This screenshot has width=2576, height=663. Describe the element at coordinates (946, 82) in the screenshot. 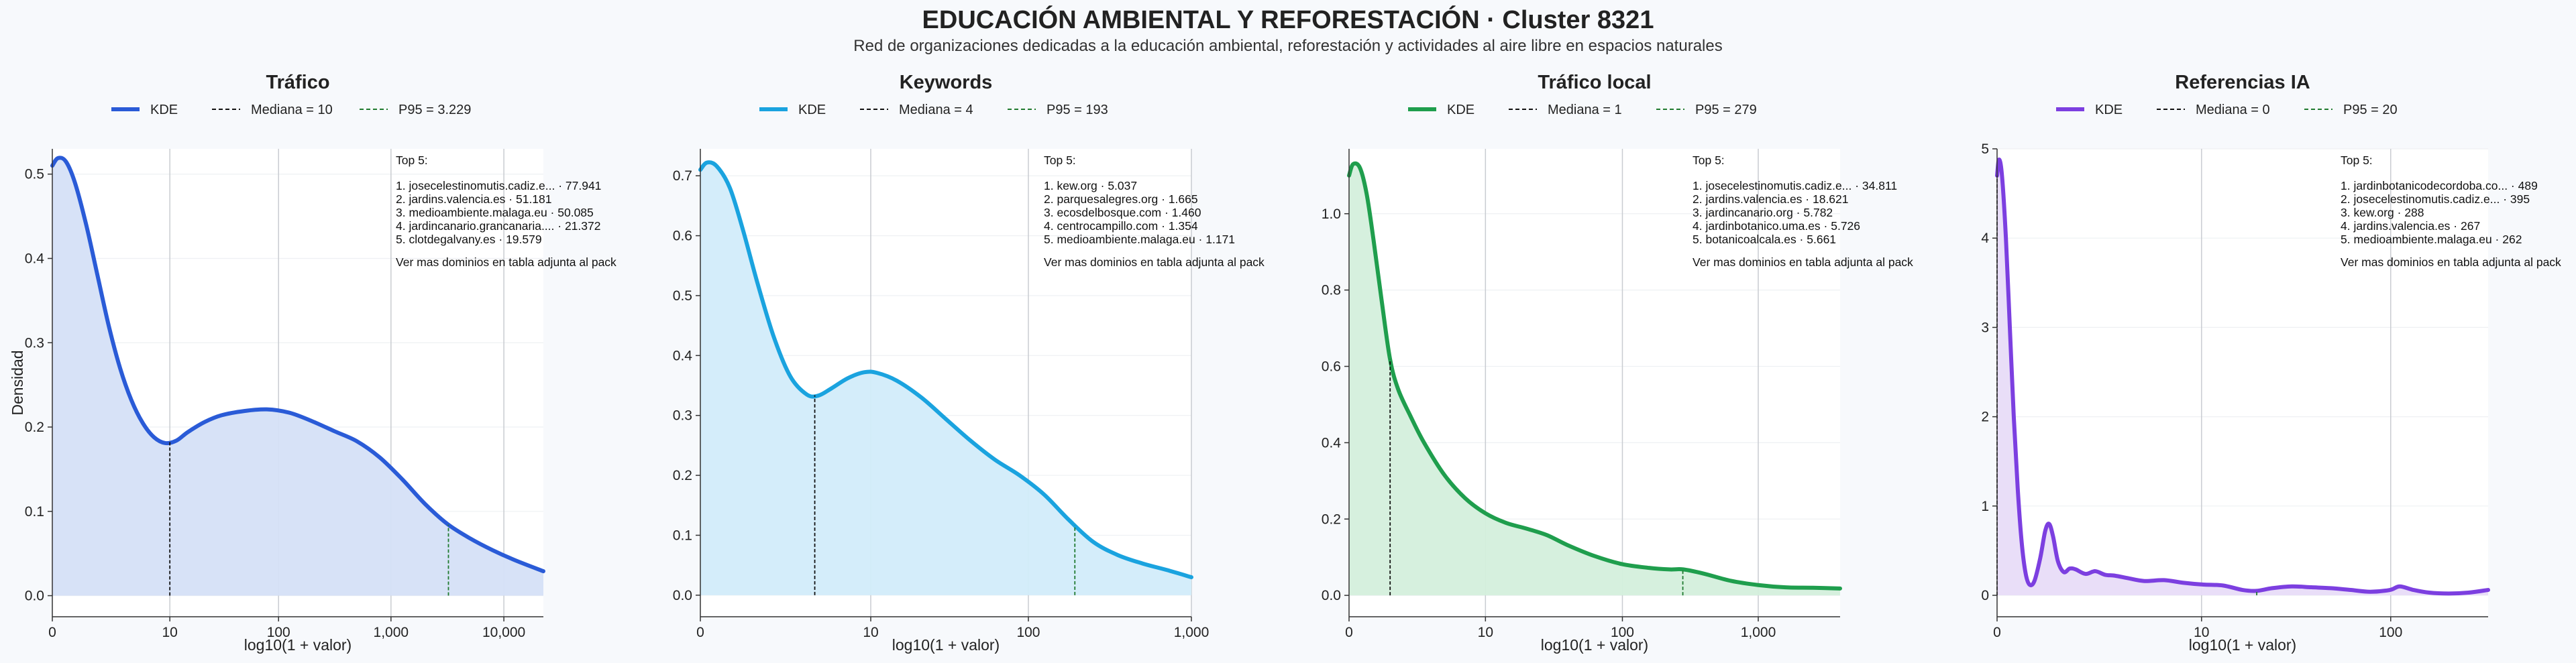

I see `panel-title: Keywords` at that location.